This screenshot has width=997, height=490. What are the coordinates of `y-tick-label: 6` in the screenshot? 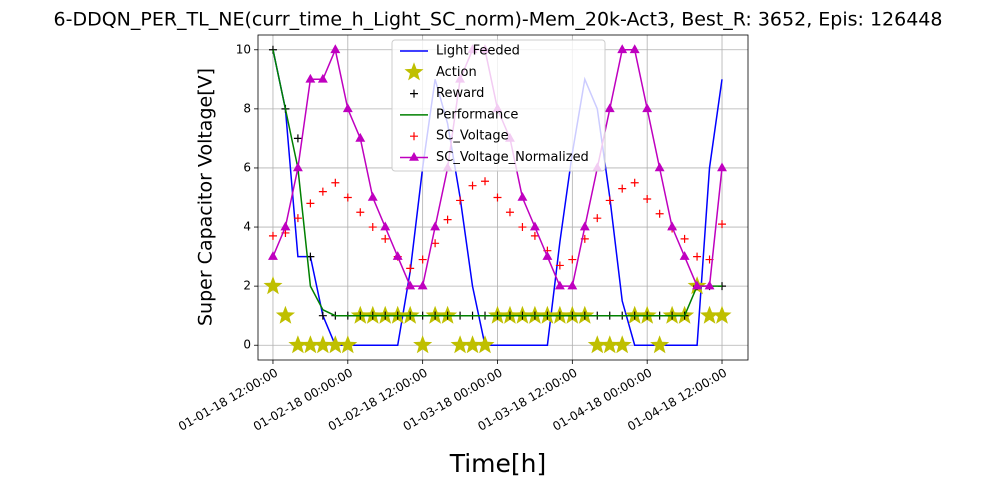 It's located at (247, 167).